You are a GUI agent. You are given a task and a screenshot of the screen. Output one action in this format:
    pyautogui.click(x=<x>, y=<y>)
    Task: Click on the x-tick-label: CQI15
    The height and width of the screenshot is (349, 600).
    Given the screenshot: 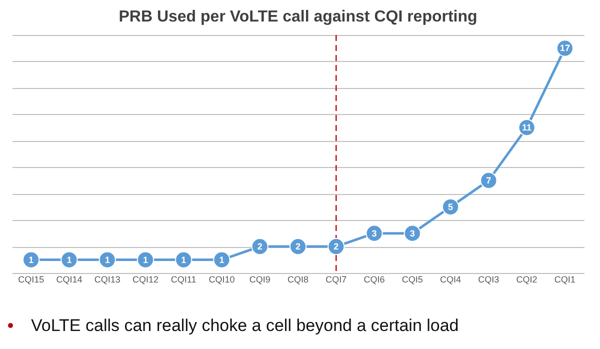 What is the action you would take?
    pyautogui.click(x=31, y=279)
    